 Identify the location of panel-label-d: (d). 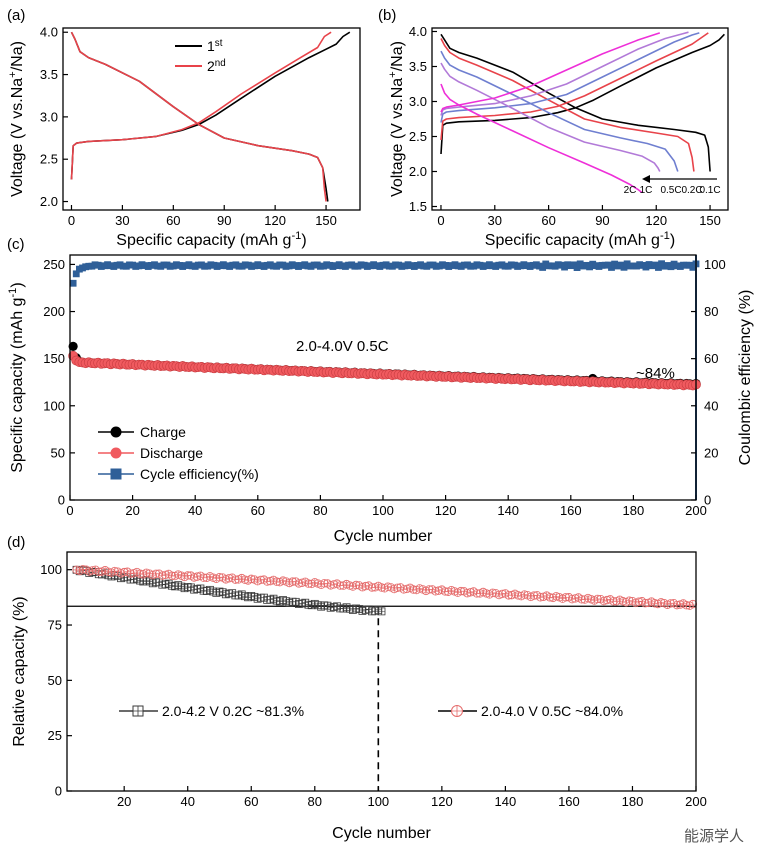
(16, 542).